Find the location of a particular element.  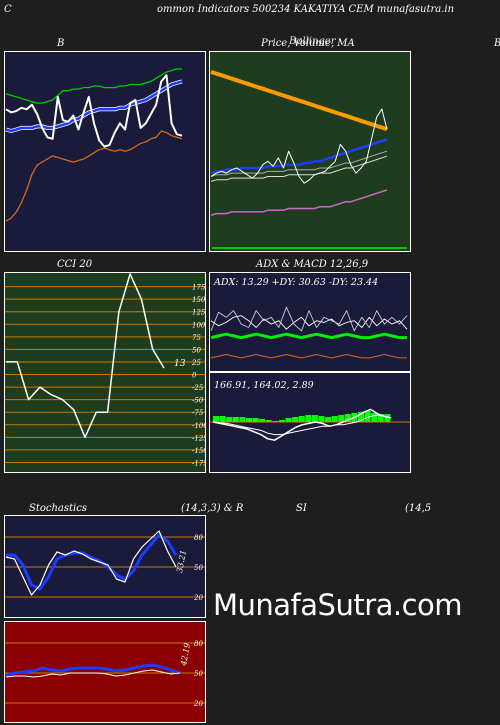

ma-short-upper-line is located at coordinates (299, 163).